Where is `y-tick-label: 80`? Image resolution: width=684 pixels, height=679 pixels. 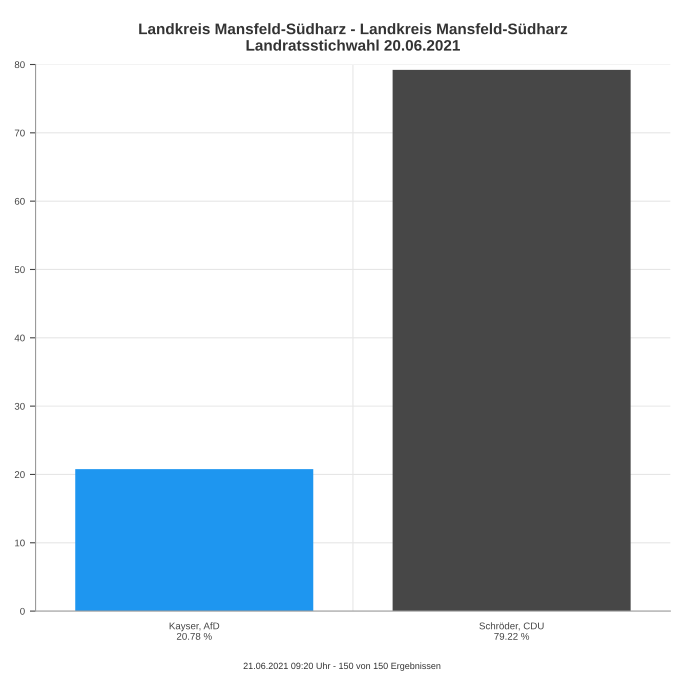 y-tick-label: 80 is located at coordinates (19, 64).